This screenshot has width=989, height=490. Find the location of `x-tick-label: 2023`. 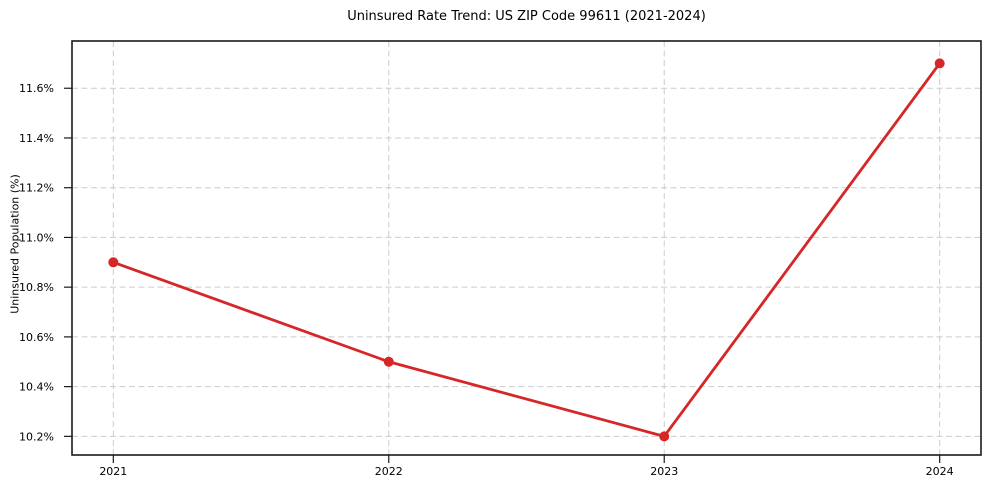

x-tick-label: 2023 is located at coordinates (664, 471).